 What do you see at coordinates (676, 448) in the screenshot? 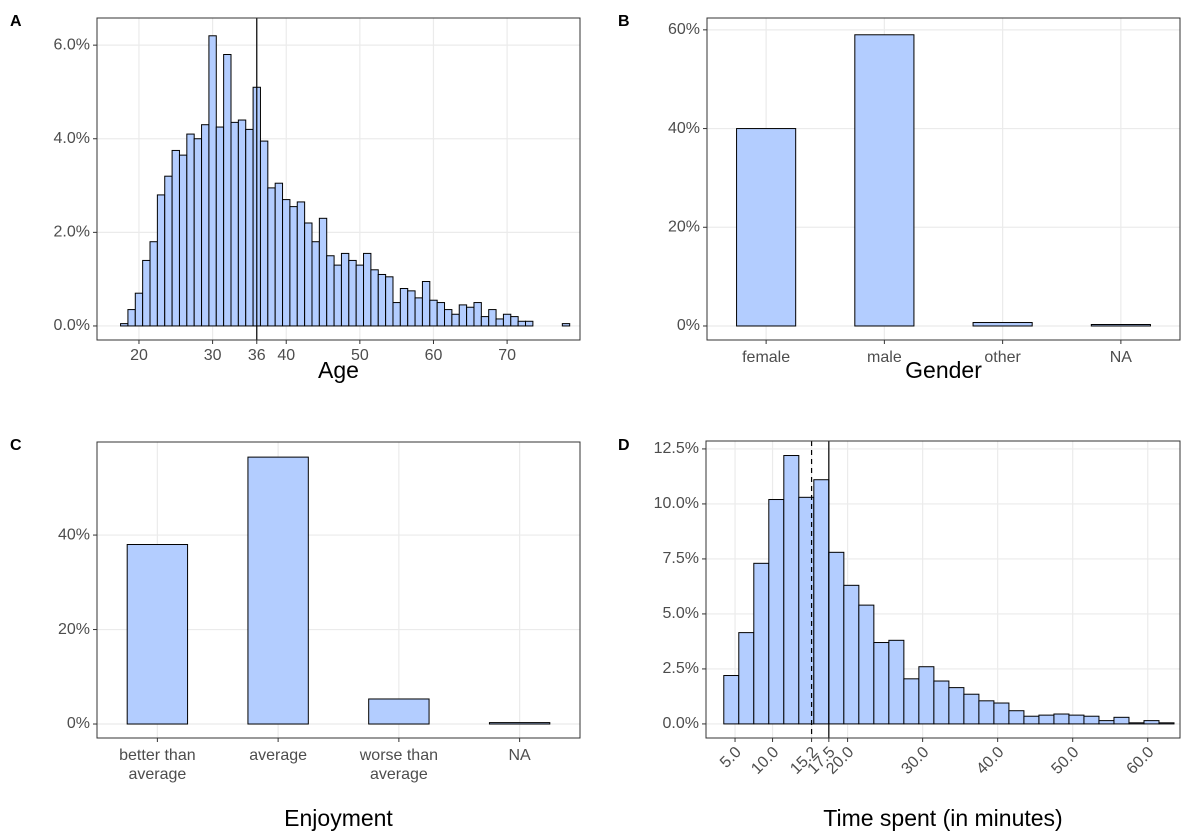
I see `y-tick-label: 12.5%` at bounding box center [676, 448].